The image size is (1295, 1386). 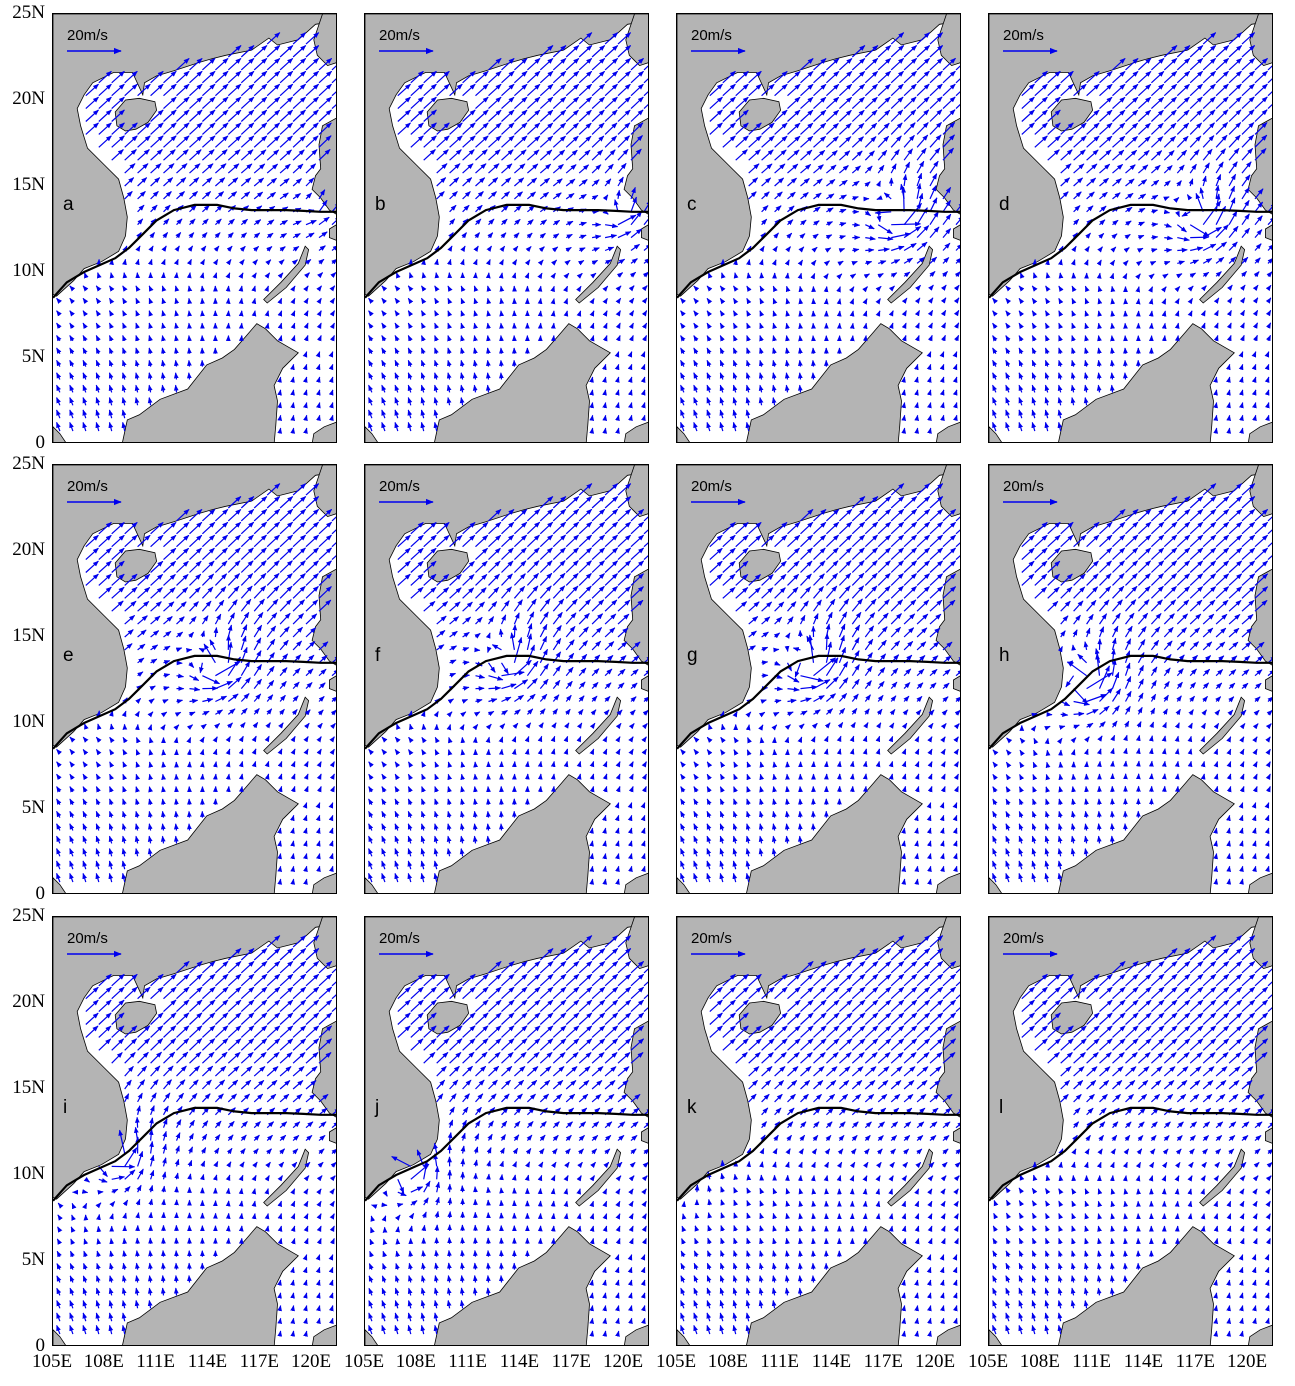 I want to click on scale-label: 20m/s, so click(x=87, y=486).